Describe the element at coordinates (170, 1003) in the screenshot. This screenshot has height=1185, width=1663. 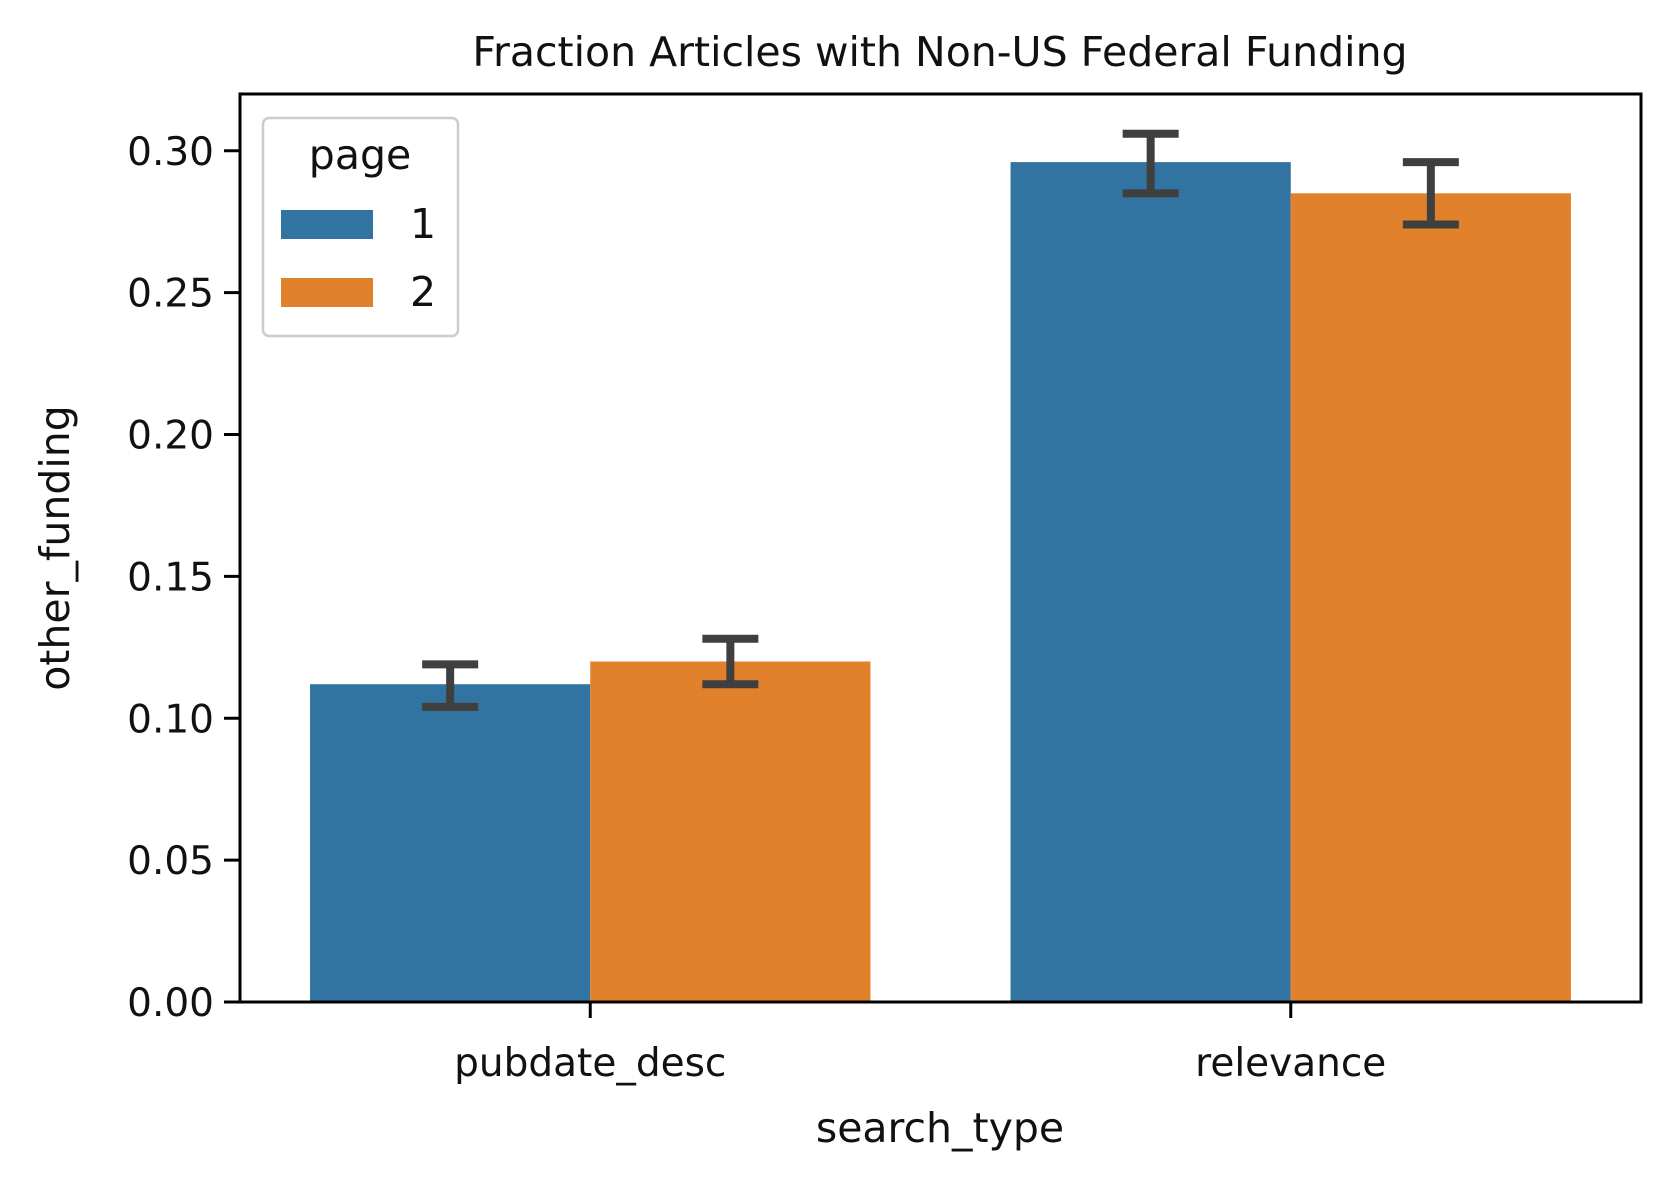
I see `y-tick-label: 0.00` at that location.